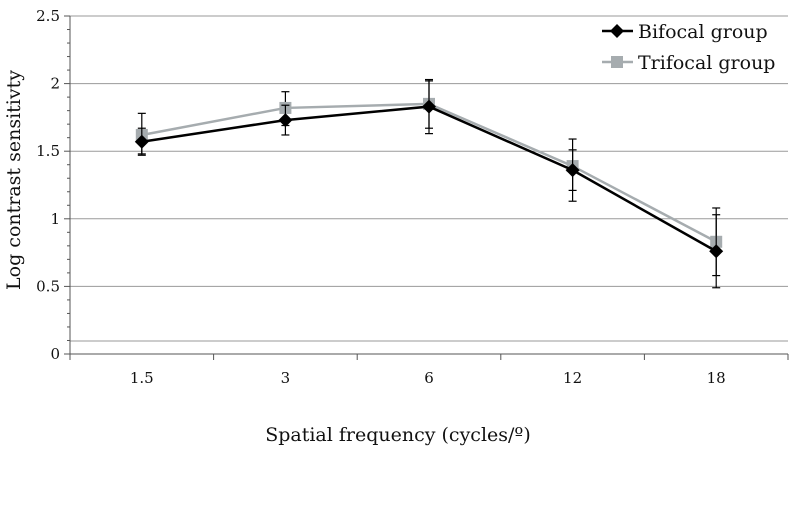 The height and width of the screenshot is (530, 800). What do you see at coordinates (55, 219) in the screenshot?
I see `y-tick-label: 1` at bounding box center [55, 219].